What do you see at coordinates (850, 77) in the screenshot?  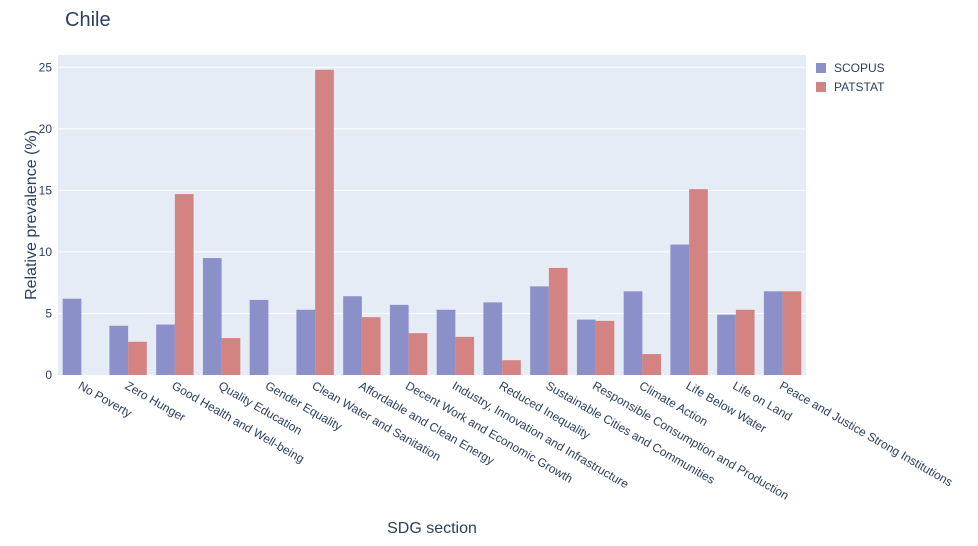 I see `legend: SCOPUS PATSTAT` at bounding box center [850, 77].